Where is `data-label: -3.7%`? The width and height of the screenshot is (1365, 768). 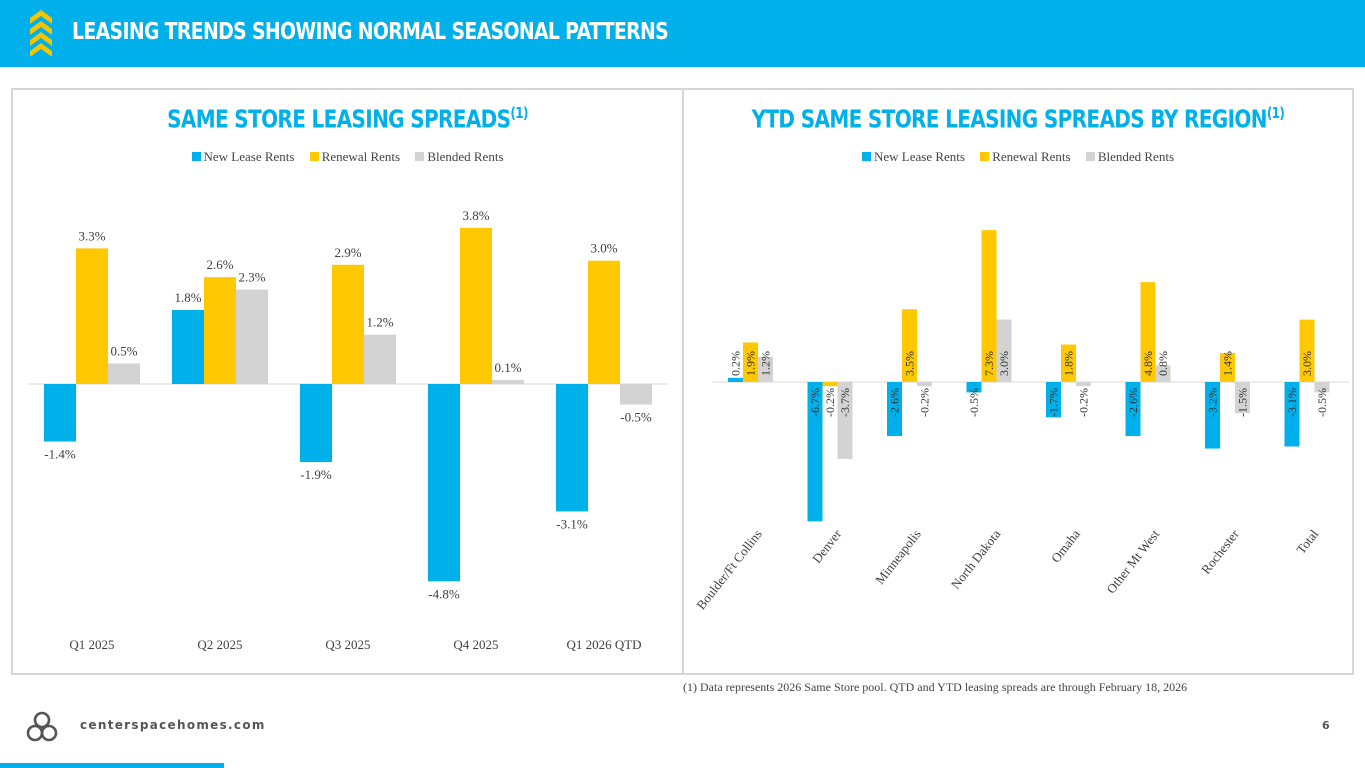
data-label: -3.7% is located at coordinates (845, 402).